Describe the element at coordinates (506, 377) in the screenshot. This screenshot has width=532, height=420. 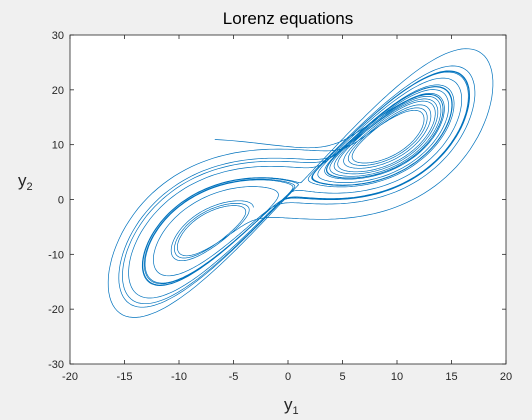
I see `x-tick-label: 20` at that location.